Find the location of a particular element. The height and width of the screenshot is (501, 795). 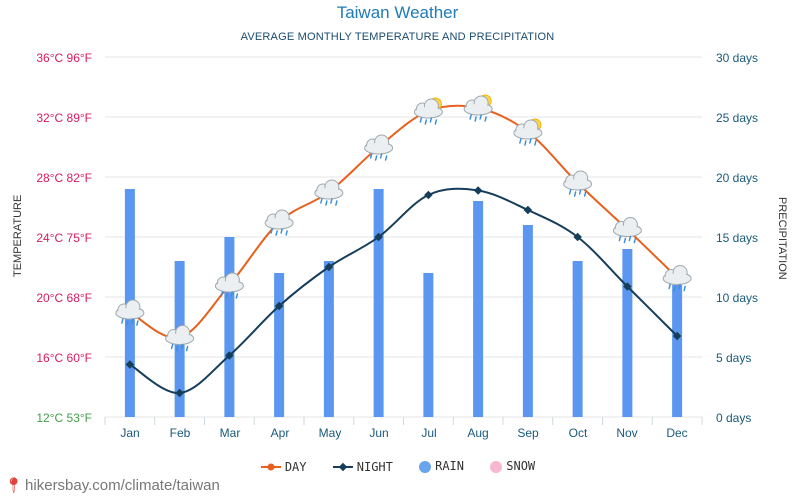

rain-dot-icon is located at coordinates (425, 466).